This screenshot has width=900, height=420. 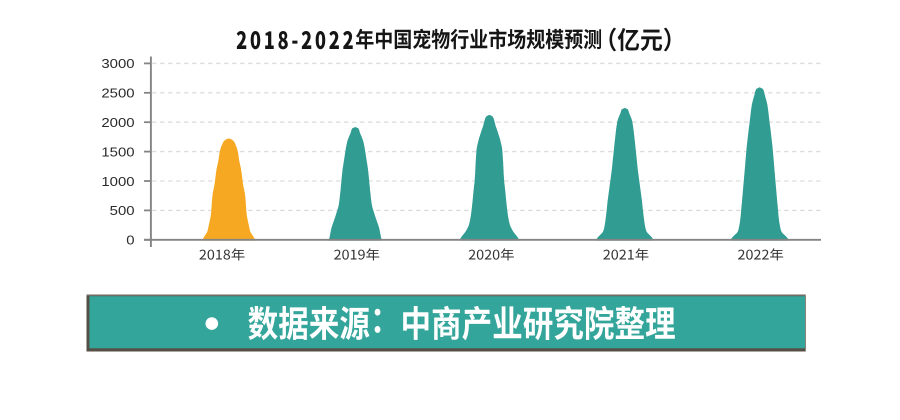 I want to click on svg-text: 1500, so click(x=117, y=151).